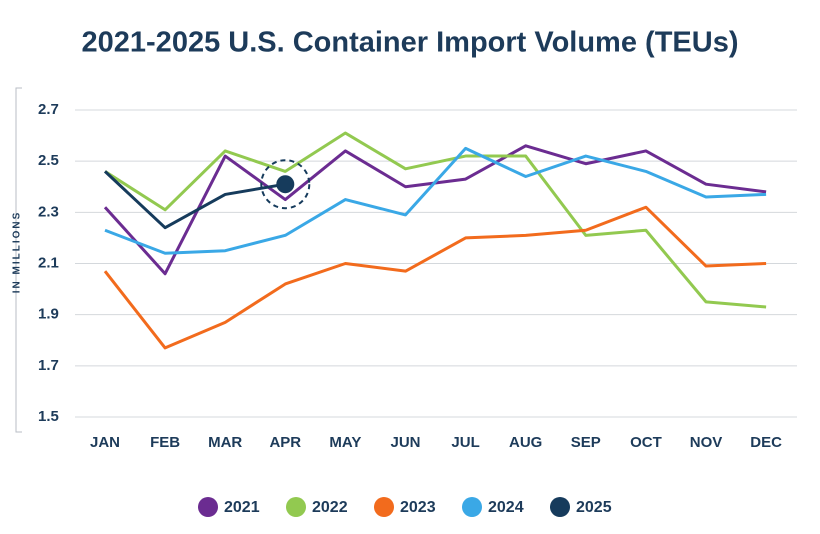 The height and width of the screenshot is (534, 820). What do you see at coordinates (48, 109) in the screenshot?
I see `y-tick-label: 2.7` at bounding box center [48, 109].